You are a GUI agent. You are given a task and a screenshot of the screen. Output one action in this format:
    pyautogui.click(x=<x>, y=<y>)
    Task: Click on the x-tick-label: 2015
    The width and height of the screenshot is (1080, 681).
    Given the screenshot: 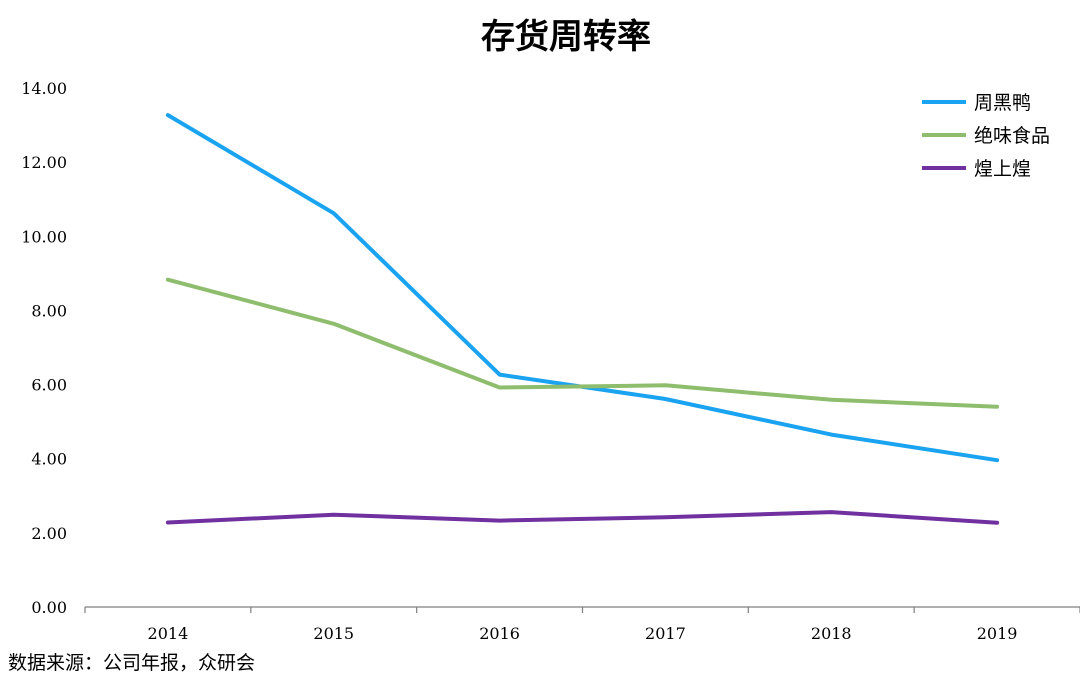 What is the action you would take?
    pyautogui.click(x=333, y=633)
    